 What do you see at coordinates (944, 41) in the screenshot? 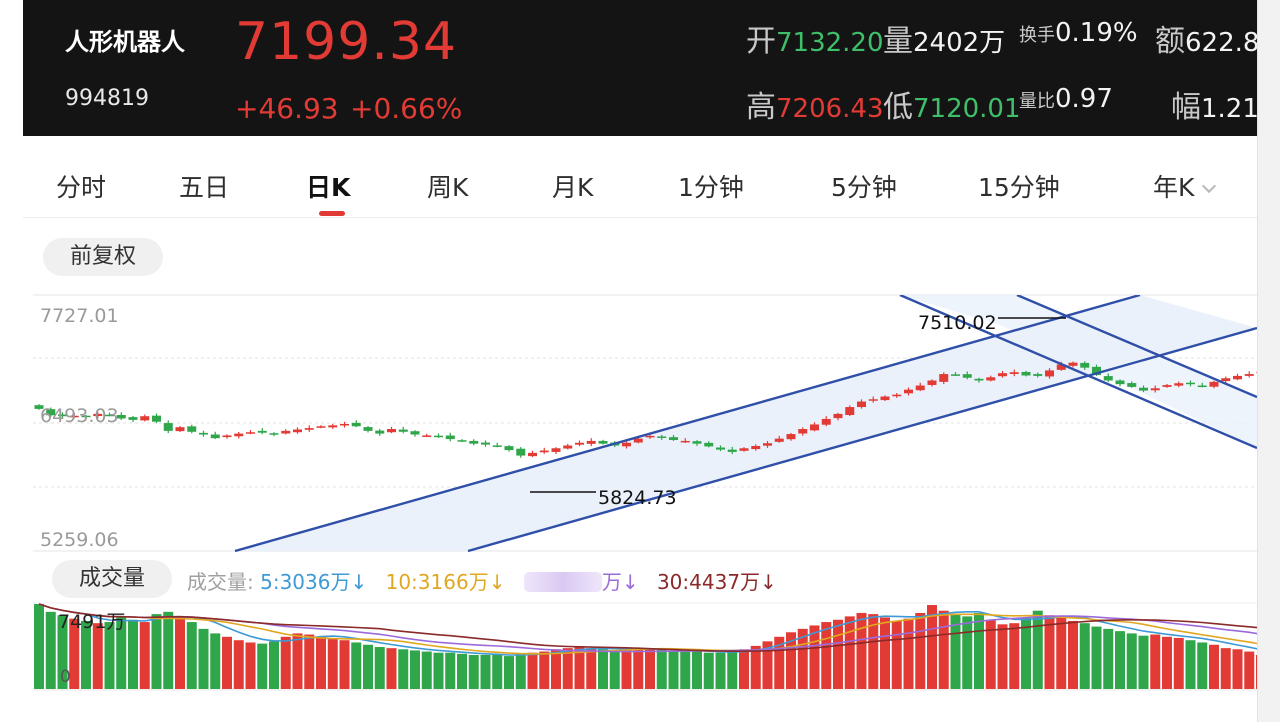
I see `stat-volume: 量2402万` at bounding box center [944, 41].